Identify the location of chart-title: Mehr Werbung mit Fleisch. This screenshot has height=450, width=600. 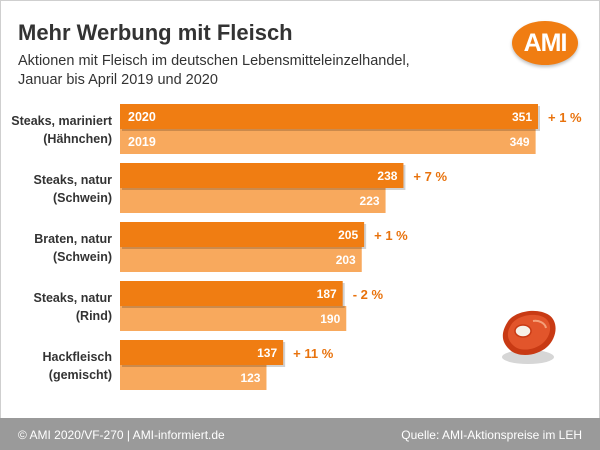
(155, 32).